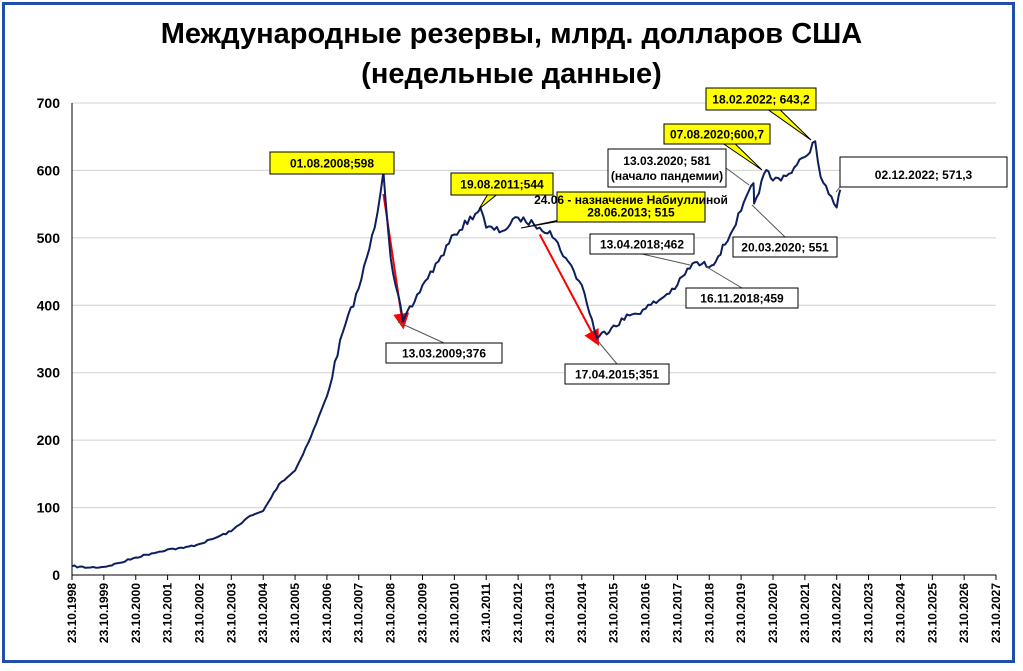  What do you see at coordinates (646, 613) in the screenshot?
I see `x-tick-label: 23.10.2016` at bounding box center [646, 613].